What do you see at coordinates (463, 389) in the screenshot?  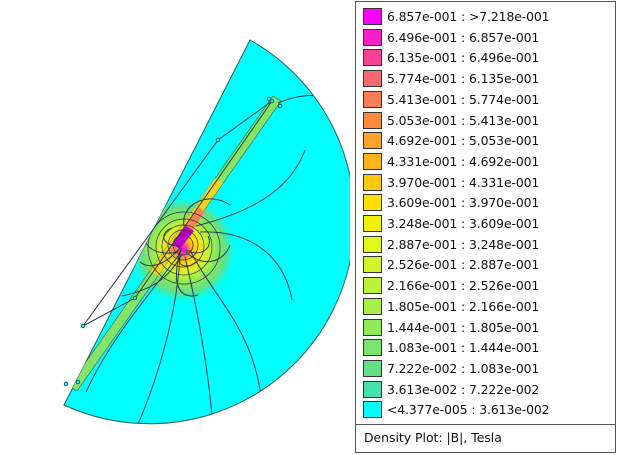 I see `legend-range-label: 3.613e-002 : 7.222e-002` at bounding box center [463, 389].